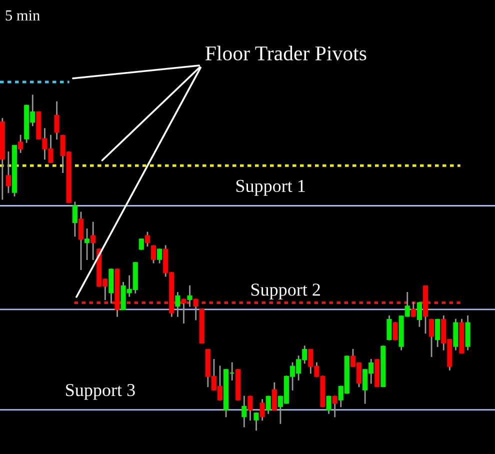  I want to click on ref-line-label: Support 2, so click(285, 292).